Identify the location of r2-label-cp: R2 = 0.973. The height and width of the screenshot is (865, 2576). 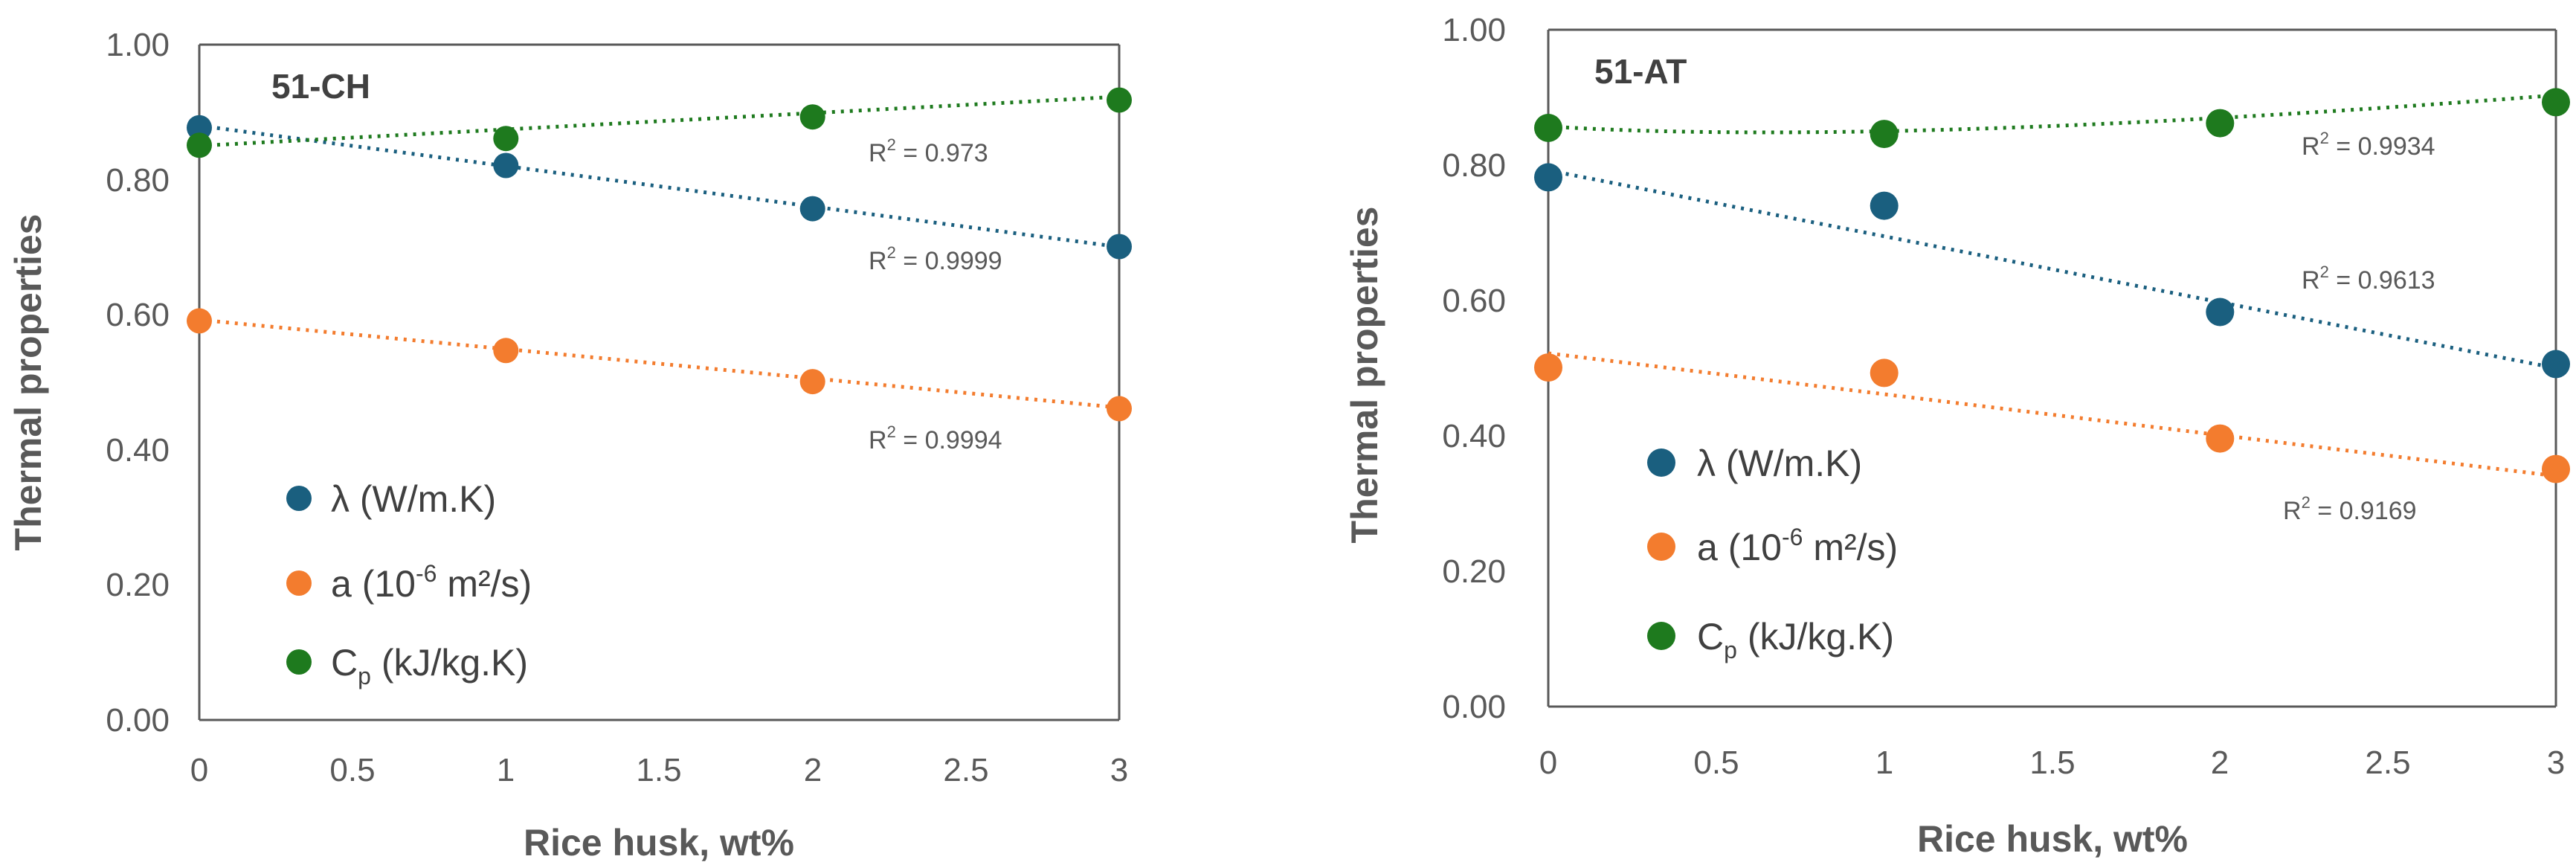
(928, 151).